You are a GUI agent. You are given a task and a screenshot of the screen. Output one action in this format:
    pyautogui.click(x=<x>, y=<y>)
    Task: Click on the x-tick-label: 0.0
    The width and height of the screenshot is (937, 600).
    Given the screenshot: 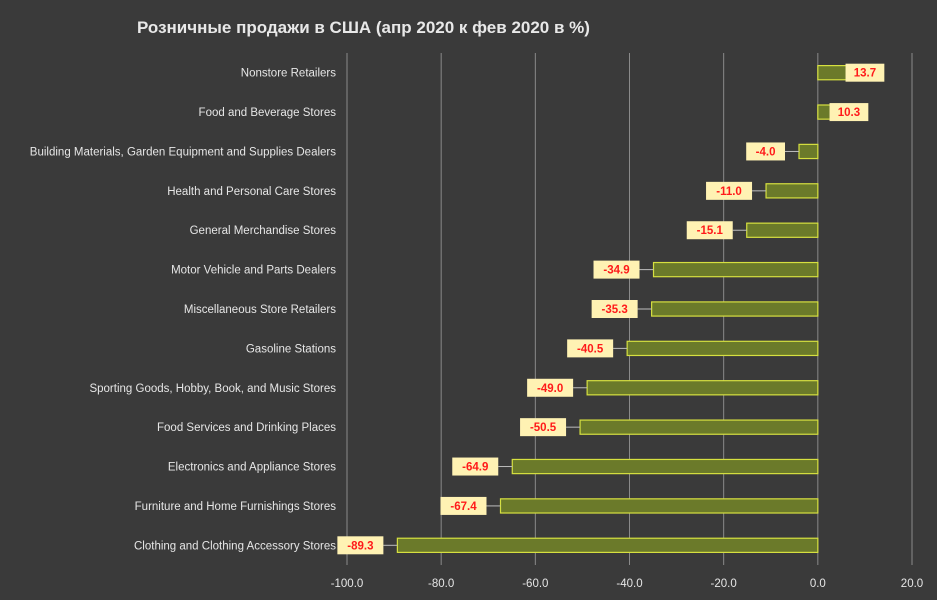 What is the action you would take?
    pyautogui.click(x=818, y=584)
    